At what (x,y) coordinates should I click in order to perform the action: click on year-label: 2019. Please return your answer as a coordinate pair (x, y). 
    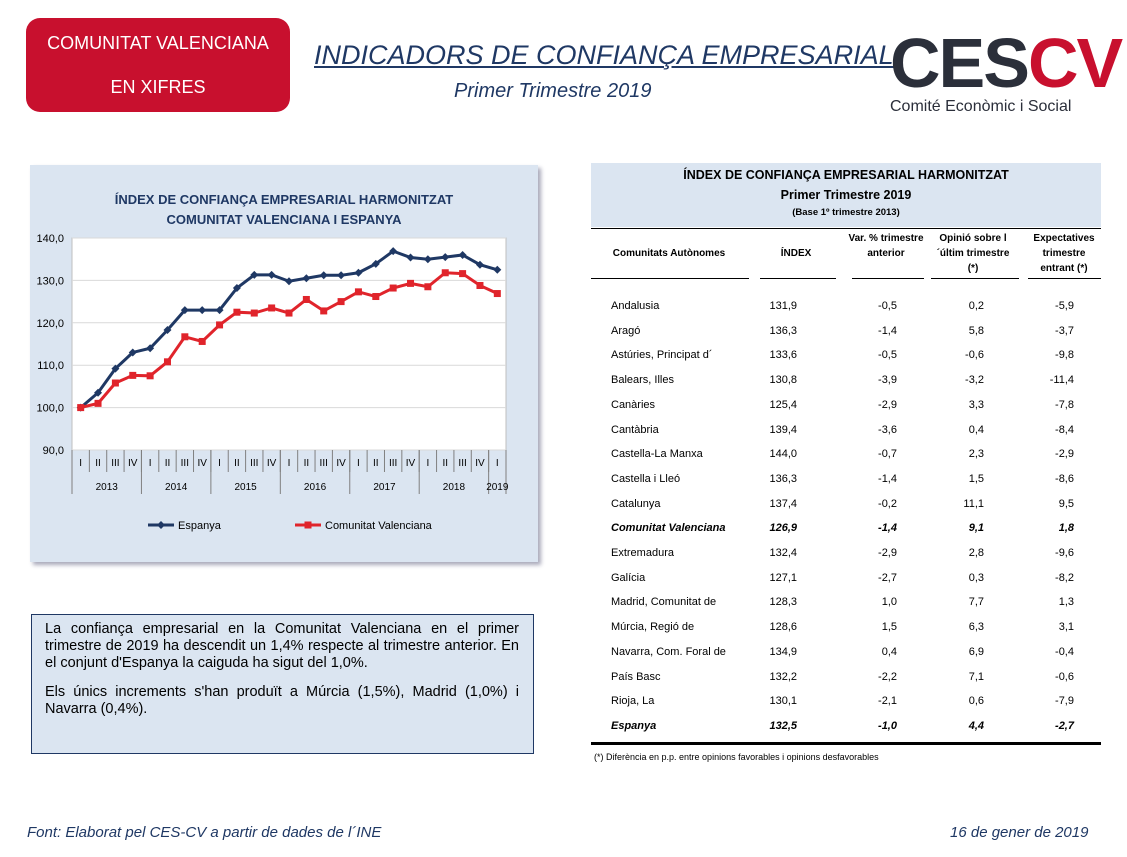
    Looking at the image, I should click on (497, 487).